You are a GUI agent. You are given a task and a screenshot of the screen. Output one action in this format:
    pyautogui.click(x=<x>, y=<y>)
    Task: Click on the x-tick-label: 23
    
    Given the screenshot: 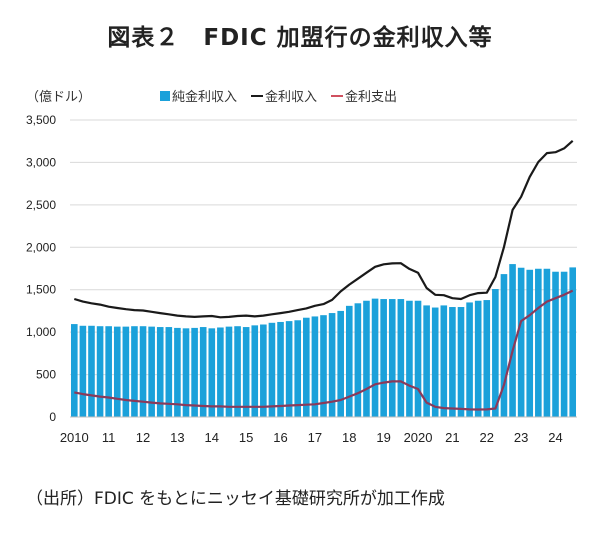 What is the action you would take?
    pyautogui.click(x=521, y=437)
    